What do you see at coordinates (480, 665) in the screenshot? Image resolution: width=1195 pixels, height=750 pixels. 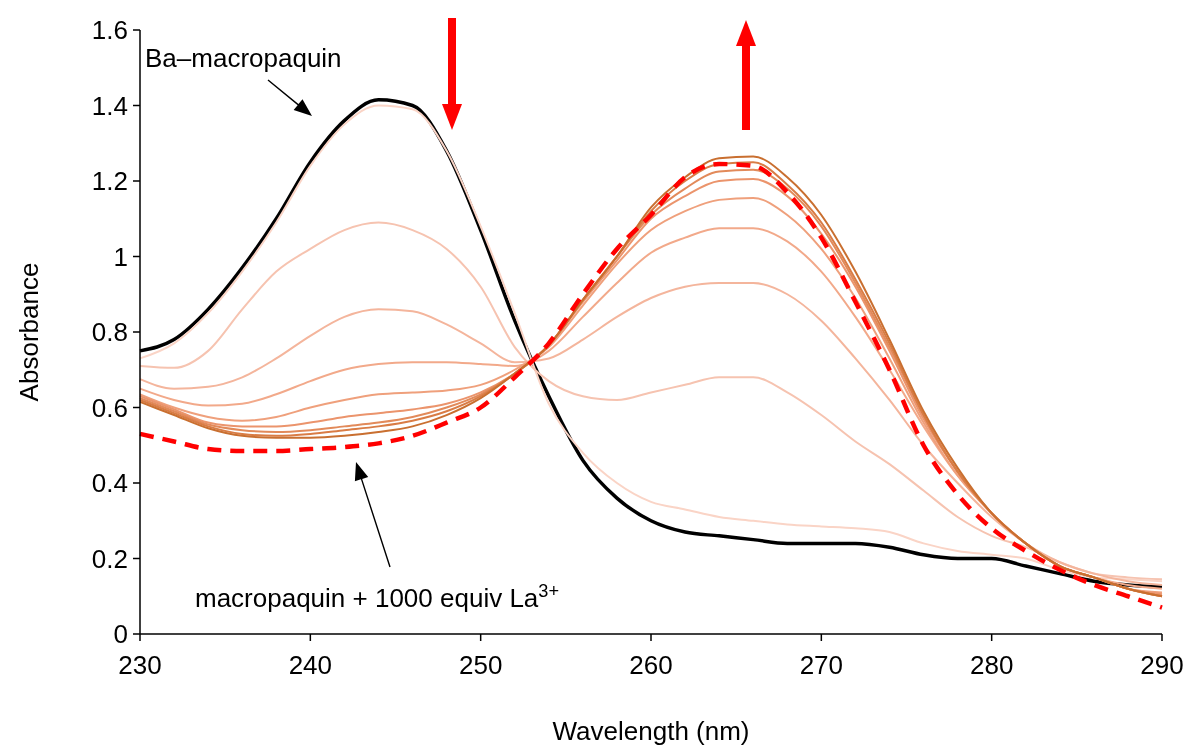 I see `x-tick-label: 250` at bounding box center [480, 665].